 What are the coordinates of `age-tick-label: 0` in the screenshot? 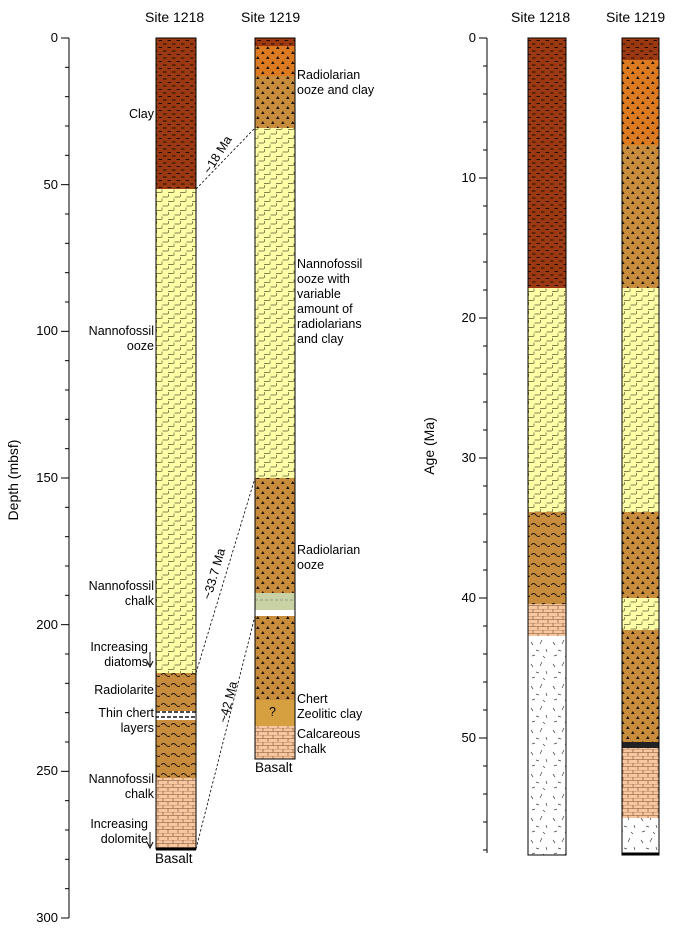 It's located at (472, 37).